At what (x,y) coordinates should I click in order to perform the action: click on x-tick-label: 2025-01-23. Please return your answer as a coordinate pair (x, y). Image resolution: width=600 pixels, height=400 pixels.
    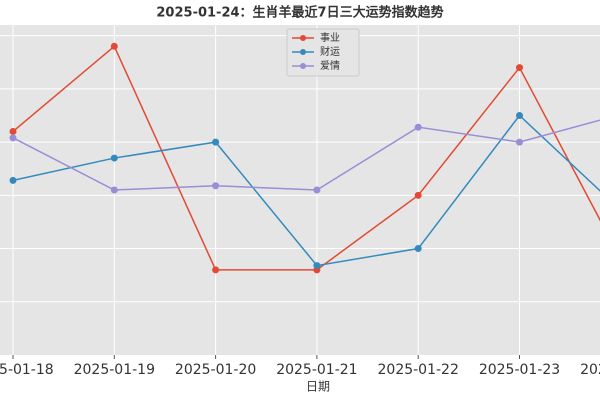
    Looking at the image, I should click on (519, 370).